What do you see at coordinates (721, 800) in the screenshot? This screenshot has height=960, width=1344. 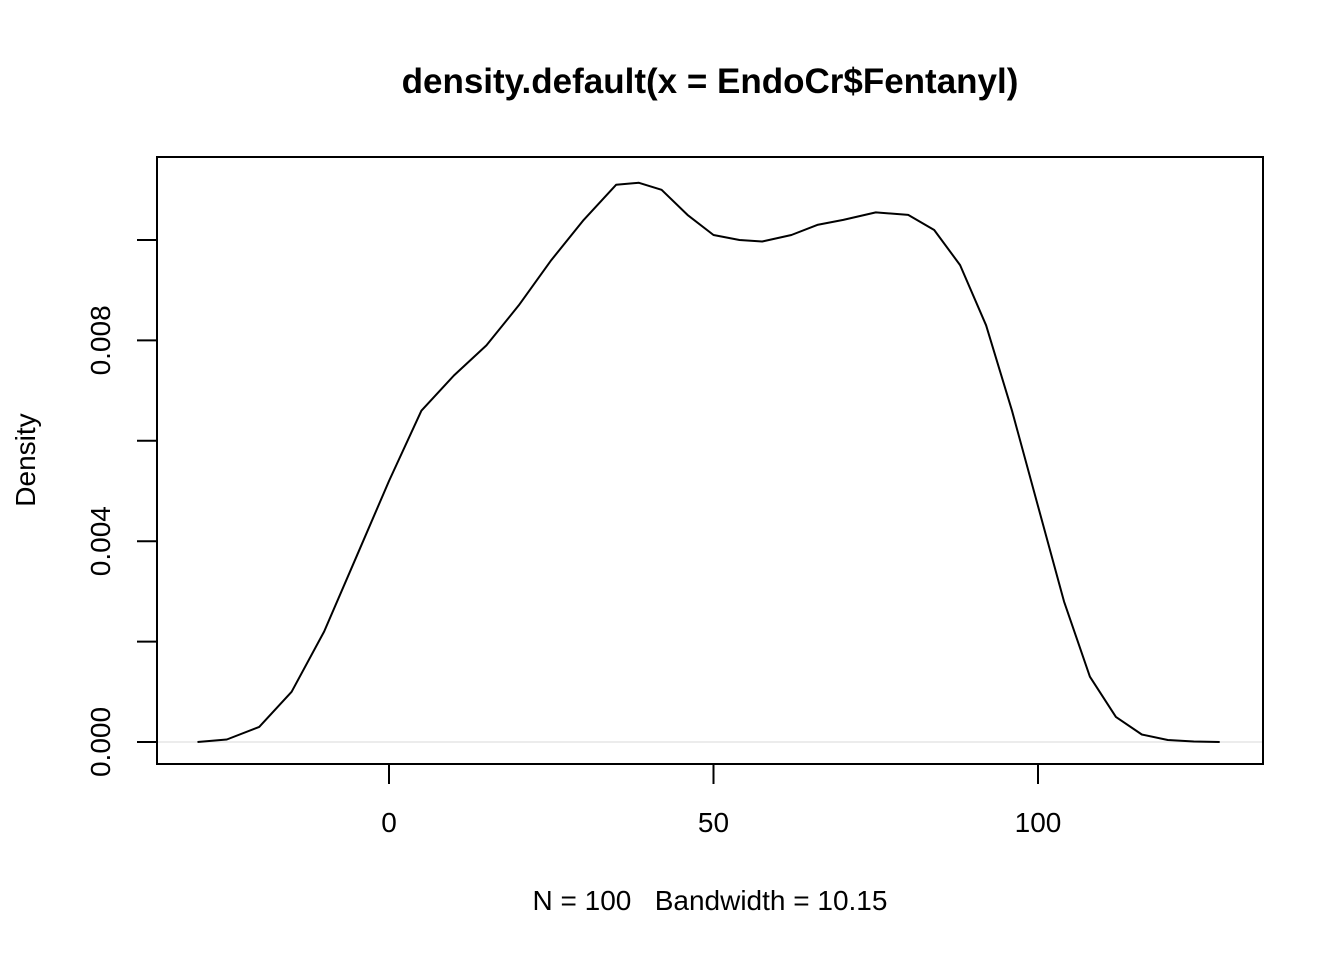 I see `x-axis: 0 50 100` at bounding box center [721, 800].